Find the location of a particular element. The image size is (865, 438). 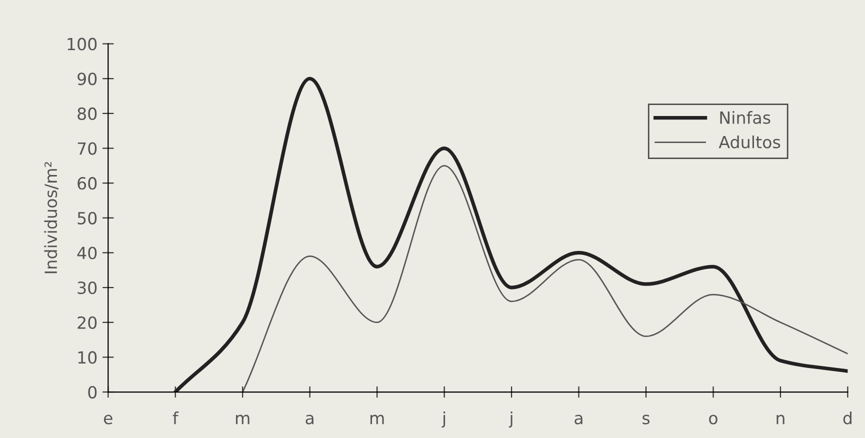

y-axis-title: Individuos/m² is located at coordinates (51, 218).